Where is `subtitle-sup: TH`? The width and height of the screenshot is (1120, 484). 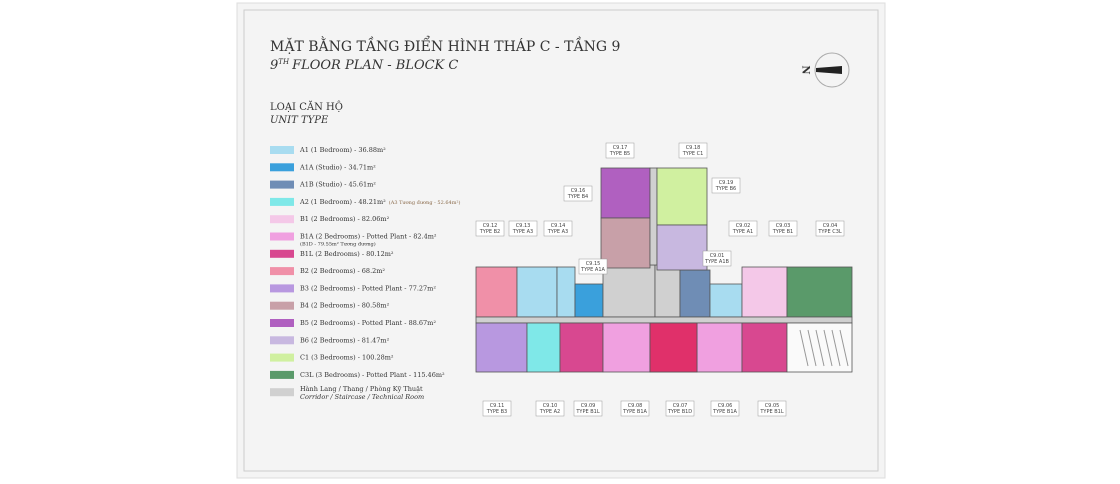
subtitle-sup: TH is located at coordinates (284, 62).